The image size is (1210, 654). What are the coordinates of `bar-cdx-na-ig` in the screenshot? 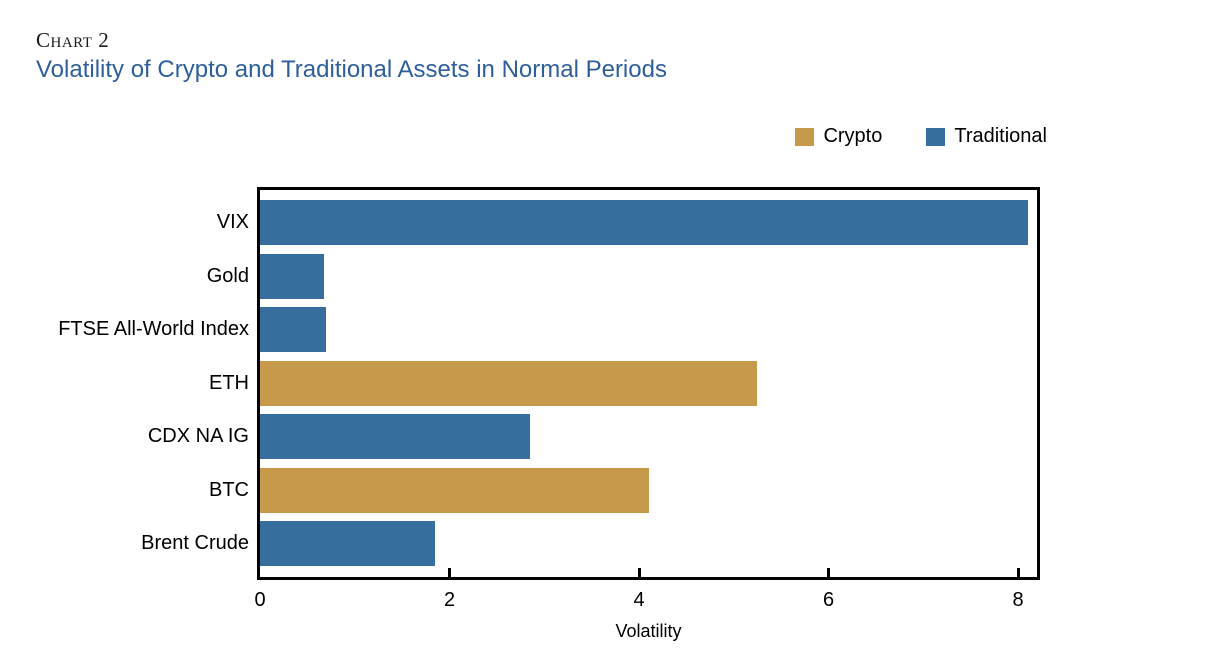 It's located at (395, 436).